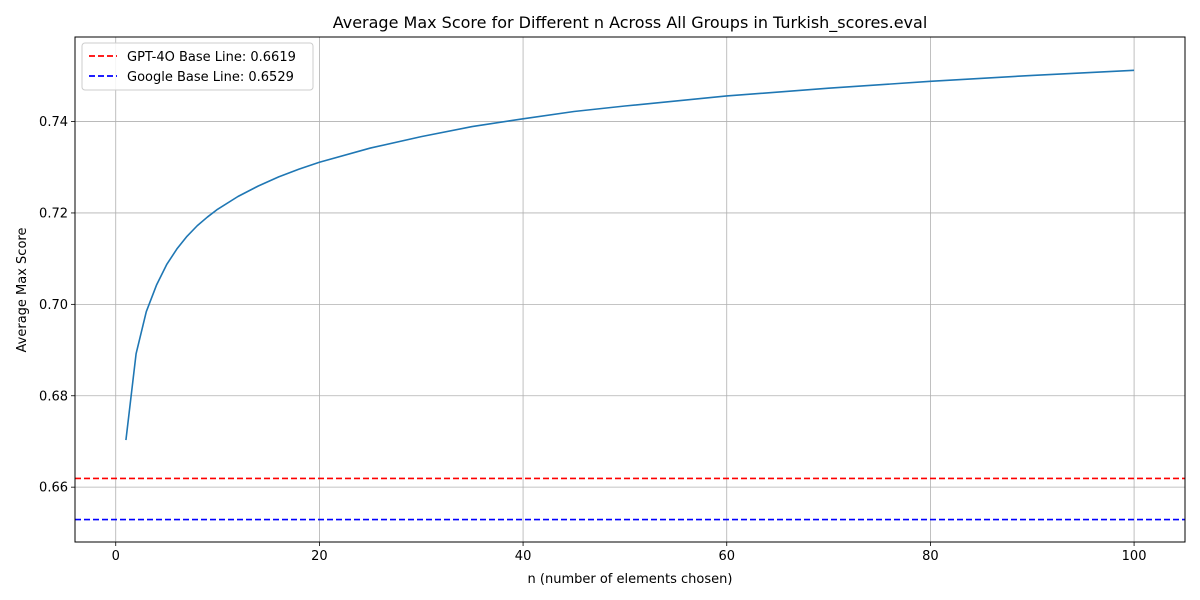  I want to click on x-tick-label: 40, so click(523, 556).